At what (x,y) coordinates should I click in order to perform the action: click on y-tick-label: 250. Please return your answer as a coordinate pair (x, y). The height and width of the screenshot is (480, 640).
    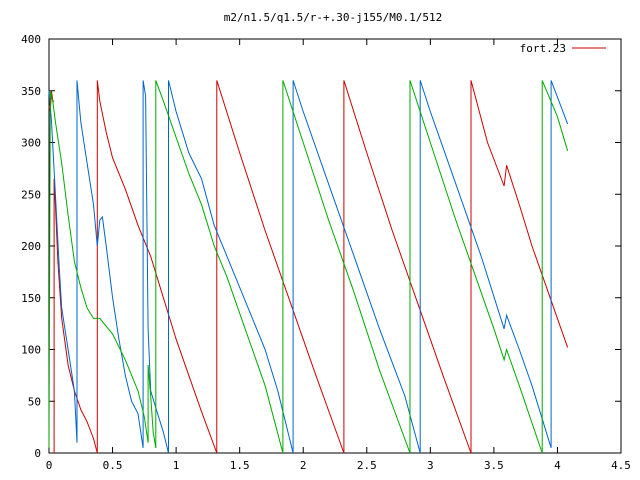
    Looking at the image, I should click on (31, 194).